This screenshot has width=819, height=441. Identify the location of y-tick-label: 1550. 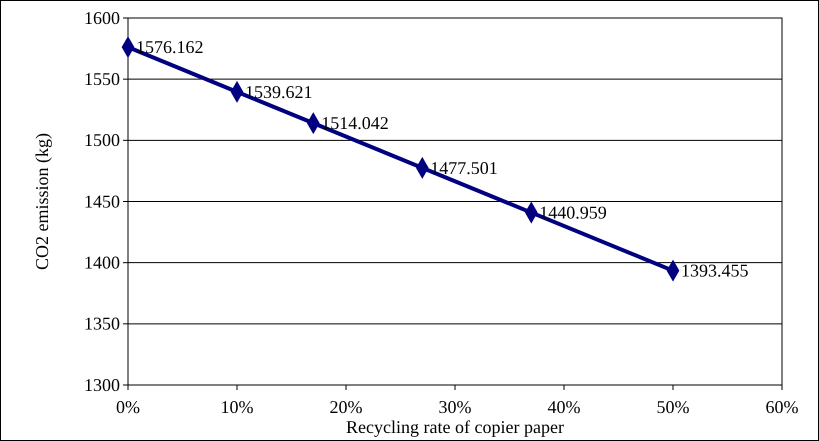
(102, 78).